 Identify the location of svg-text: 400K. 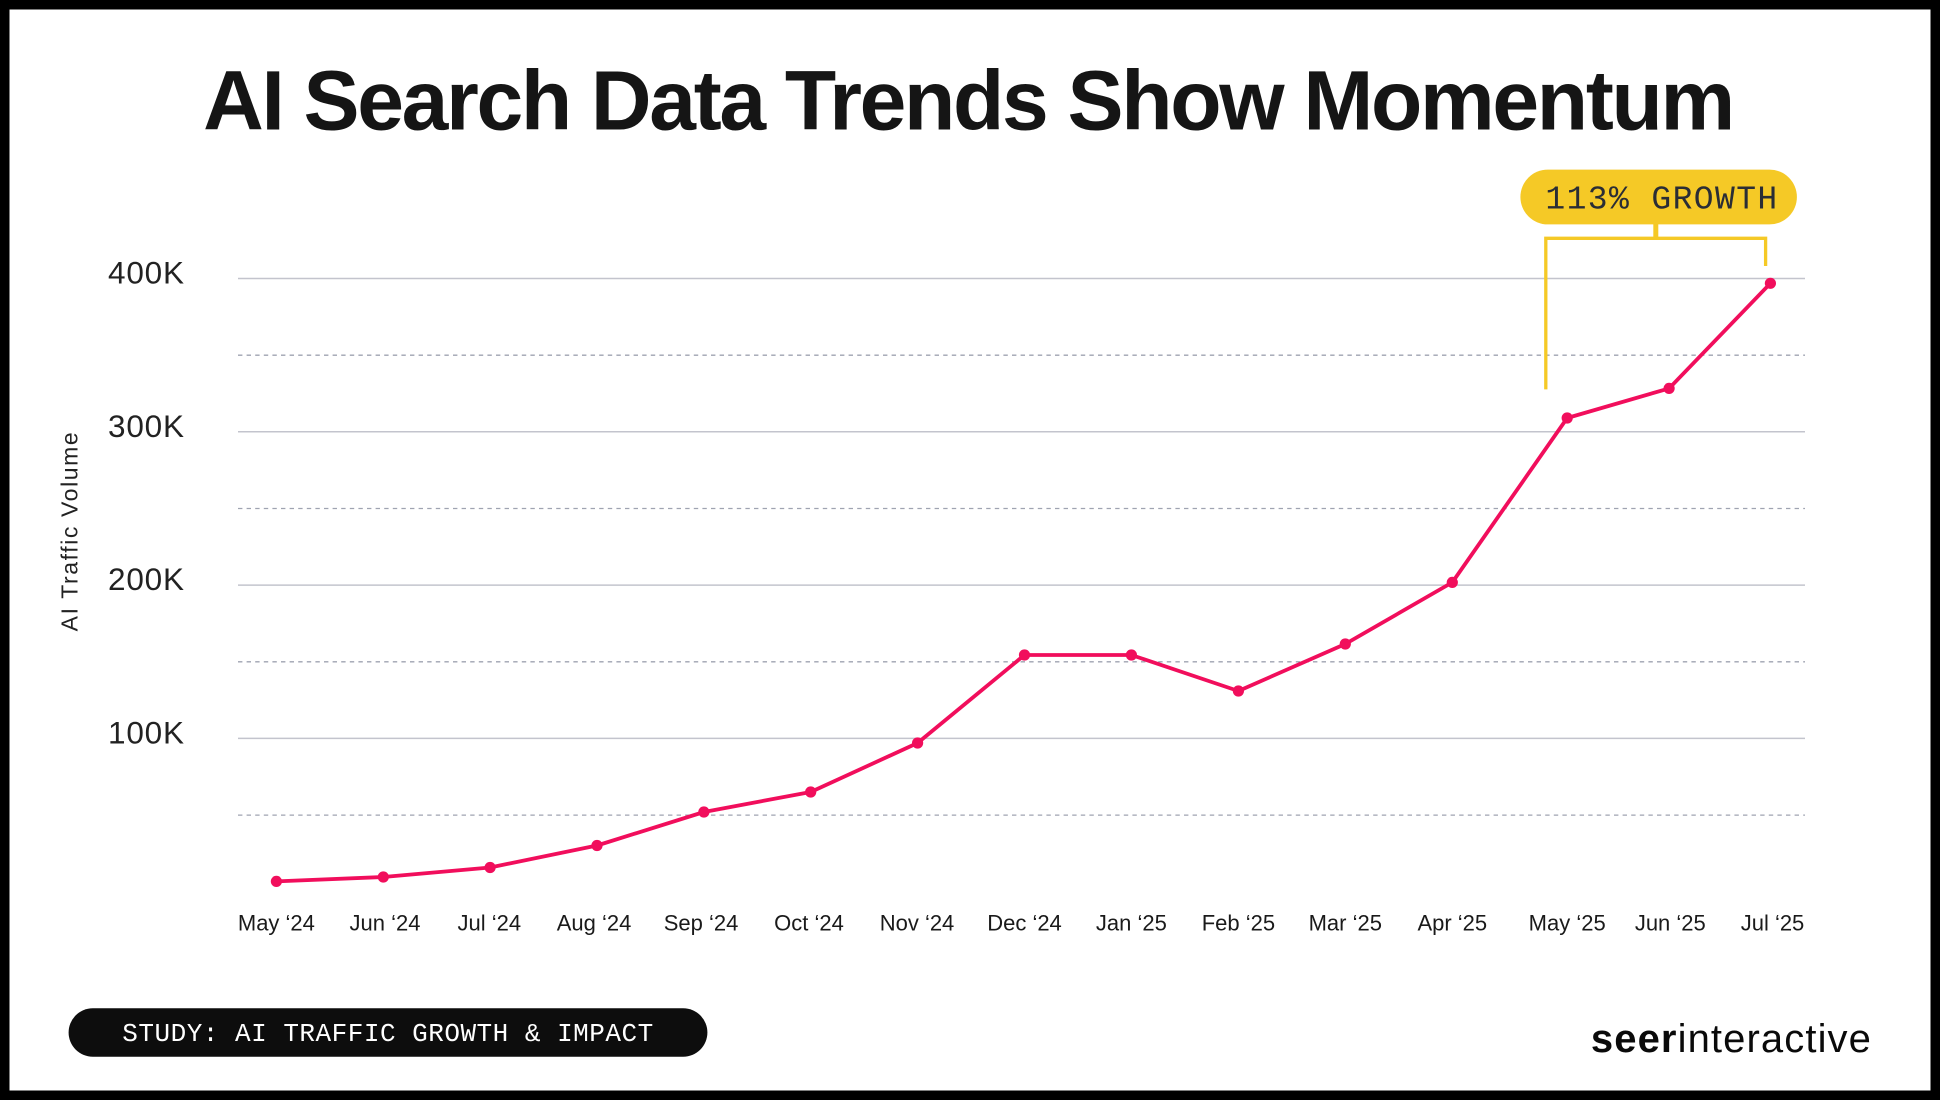
(146, 273).